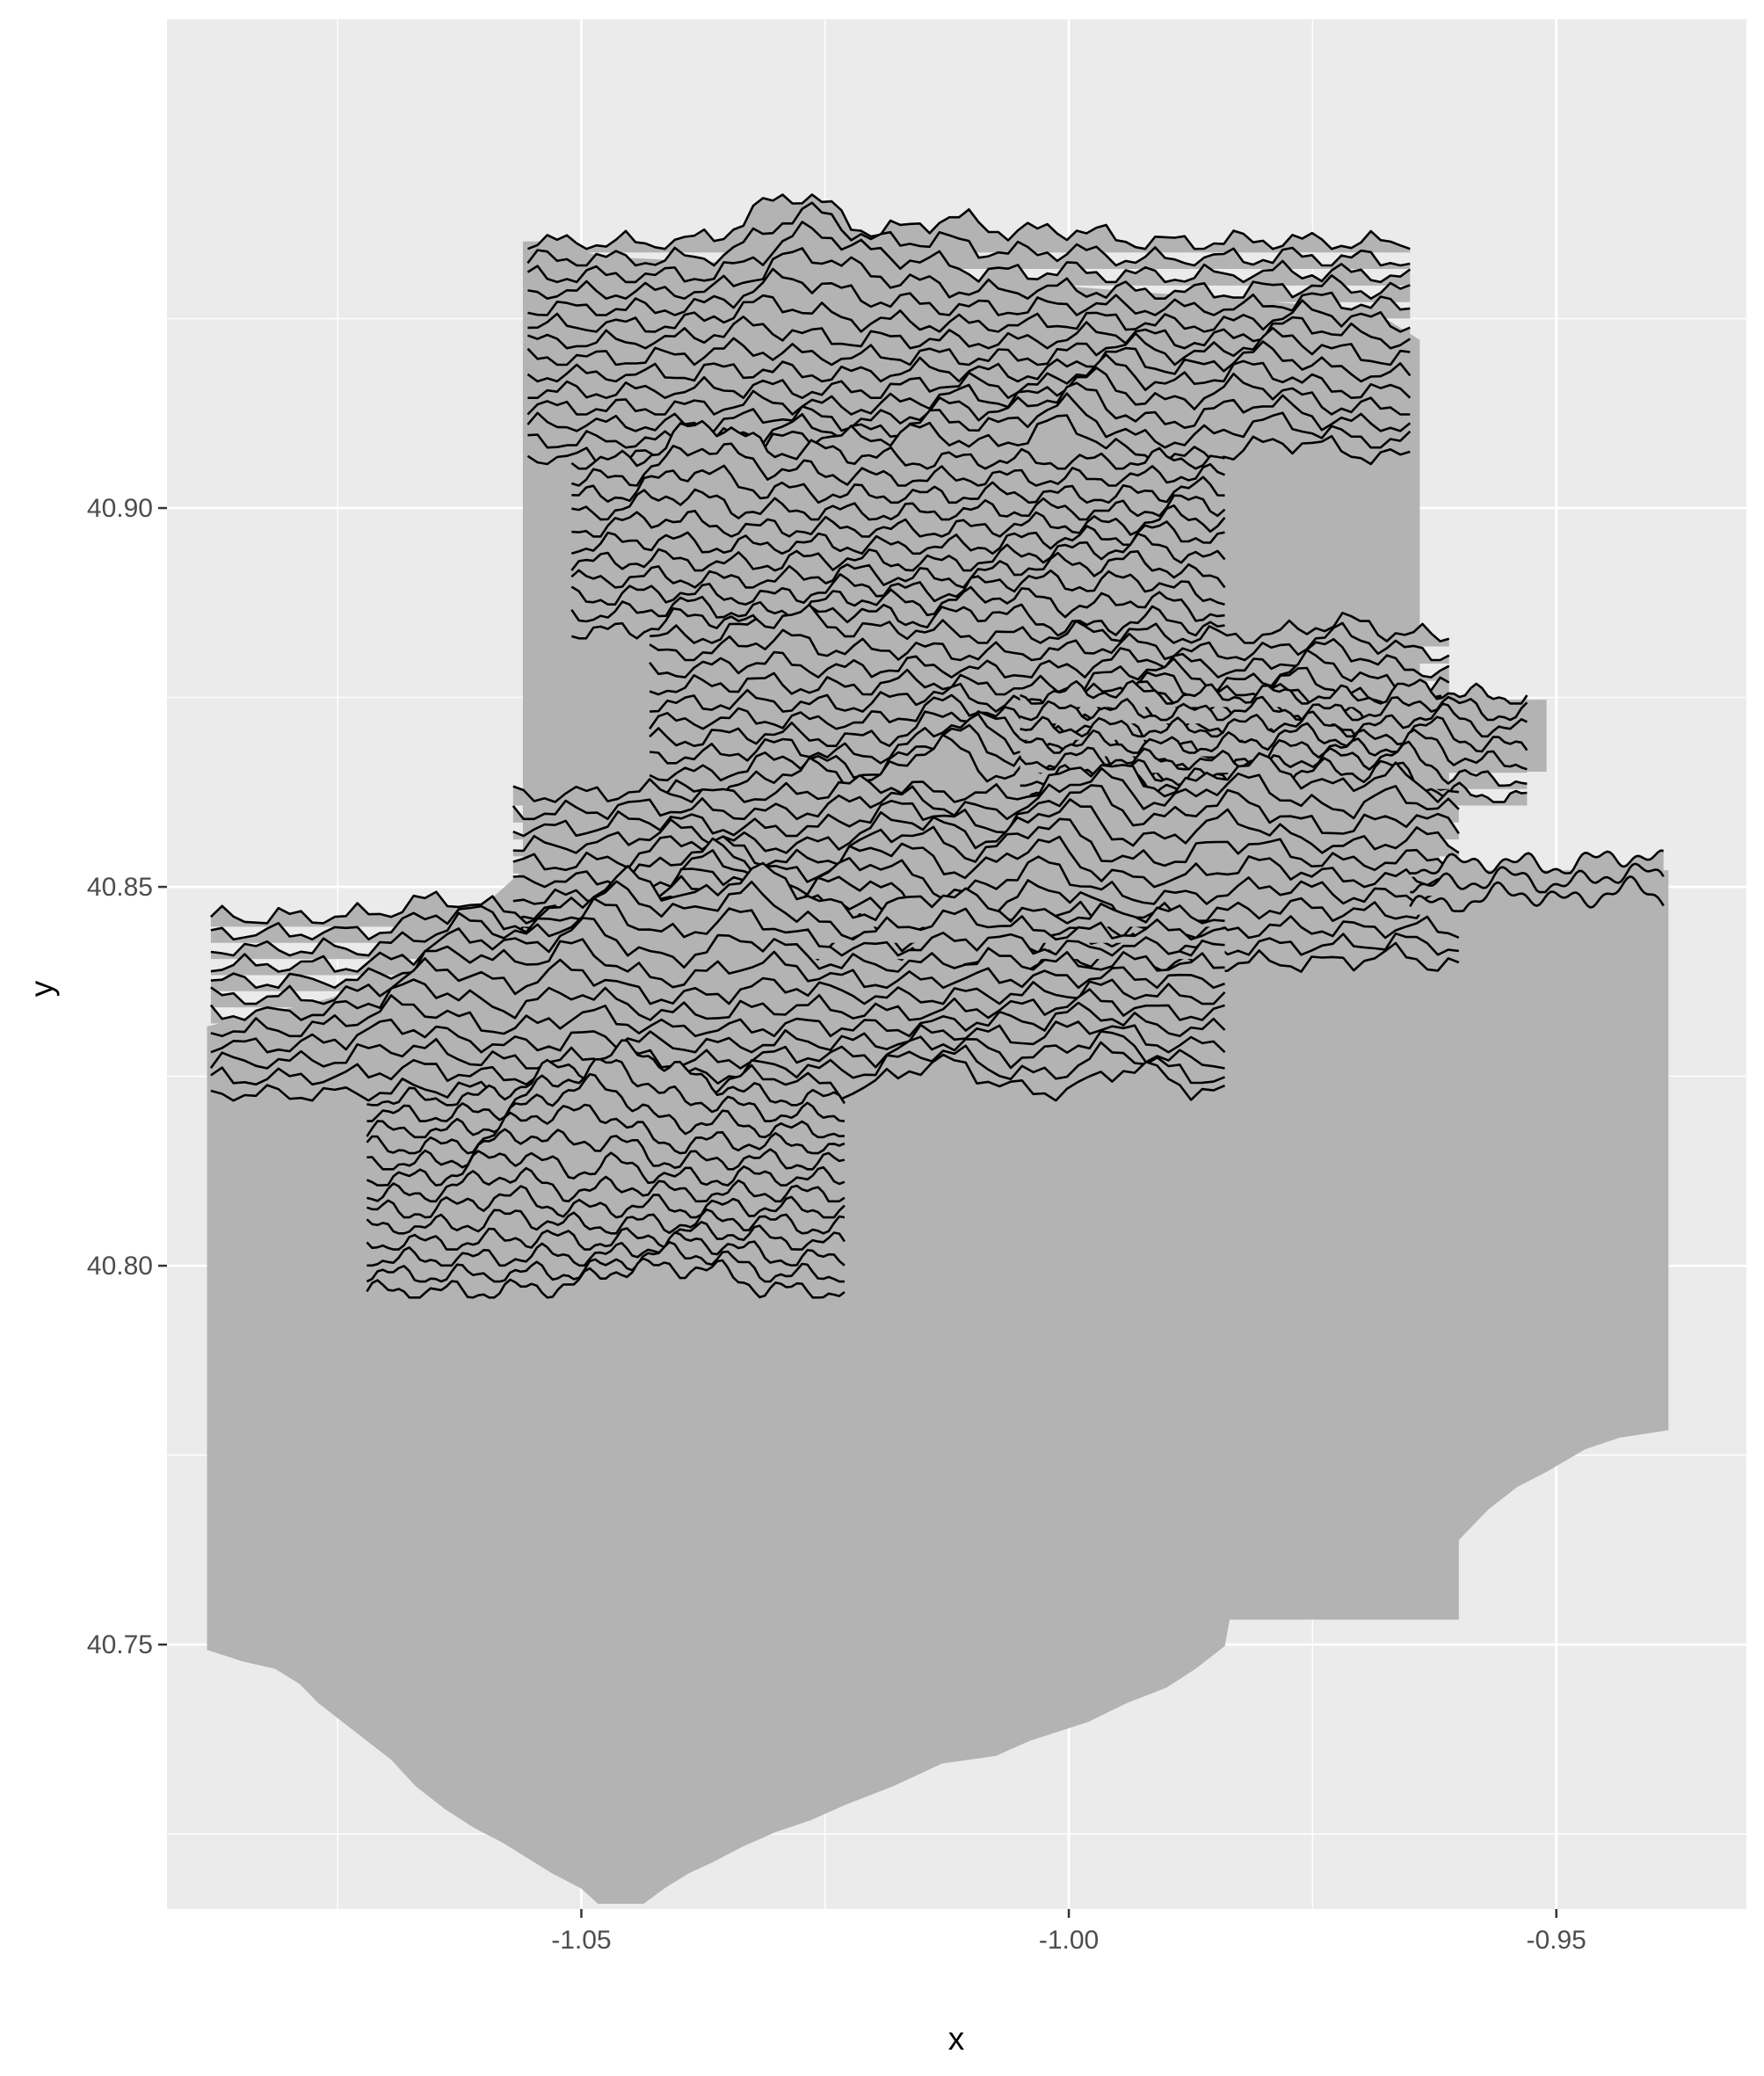 The height and width of the screenshot is (2076, 1764). I want to click on y-tick-label: 40.85, so click(120, 888).